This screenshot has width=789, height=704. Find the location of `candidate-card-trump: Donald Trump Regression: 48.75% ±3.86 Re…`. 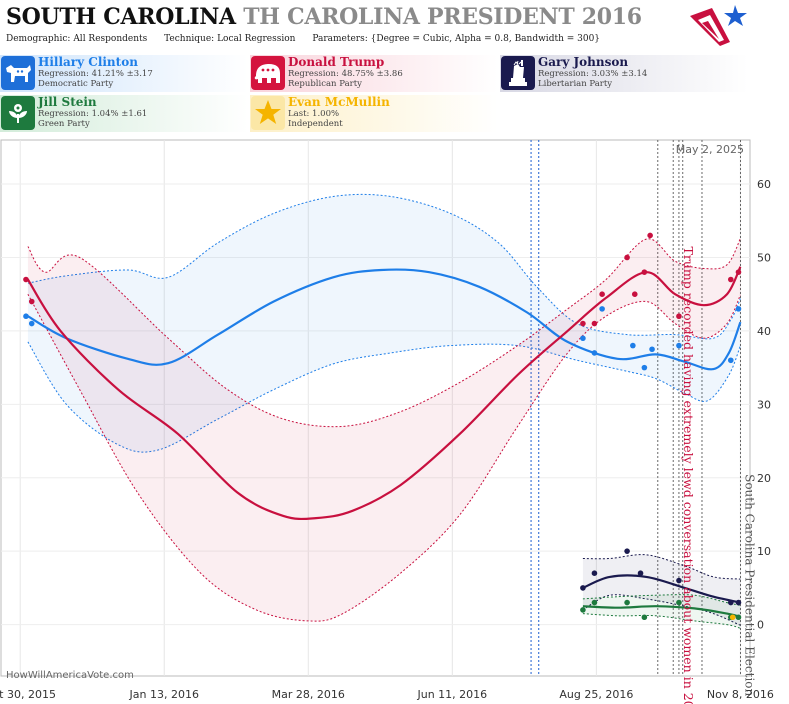

candidate-card-trump: Donald Trump Regression: 48.75% ±3.86 Re… is located at coordinates (374, 73).